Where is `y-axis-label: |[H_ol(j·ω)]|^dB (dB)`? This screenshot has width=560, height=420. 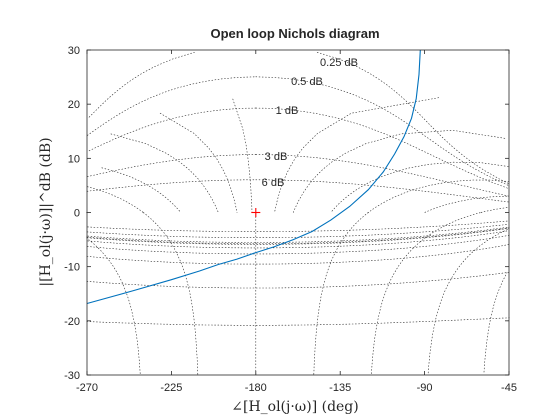
y-axis-label: |[H_ol(j·ω)]|^dB (dB) is located at coordinates (46, 211).